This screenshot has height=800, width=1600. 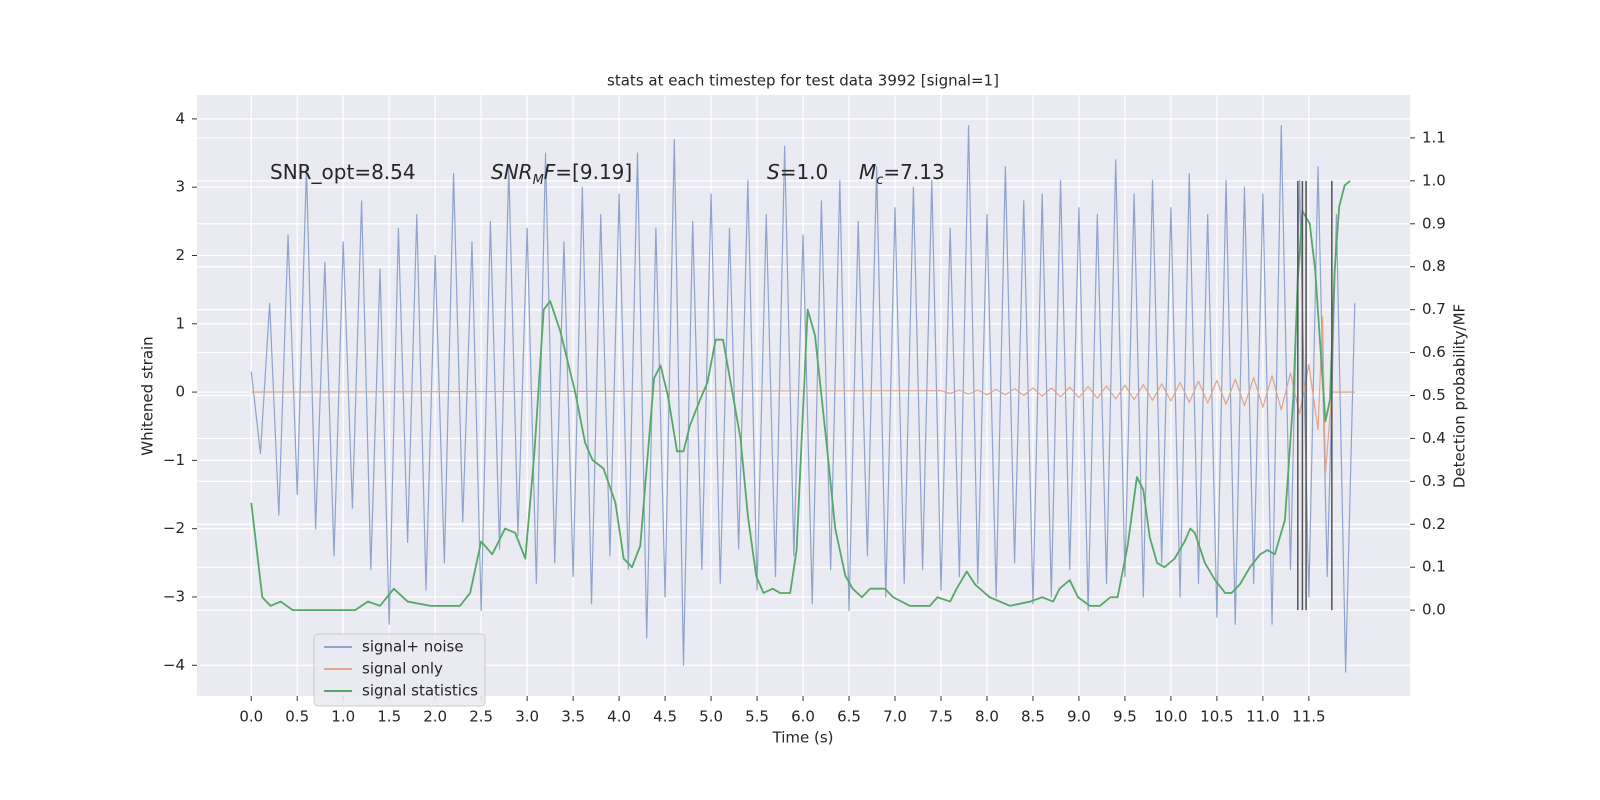 I want to click on y2-tick-label: 0.9, so click(x=1434, y=223).